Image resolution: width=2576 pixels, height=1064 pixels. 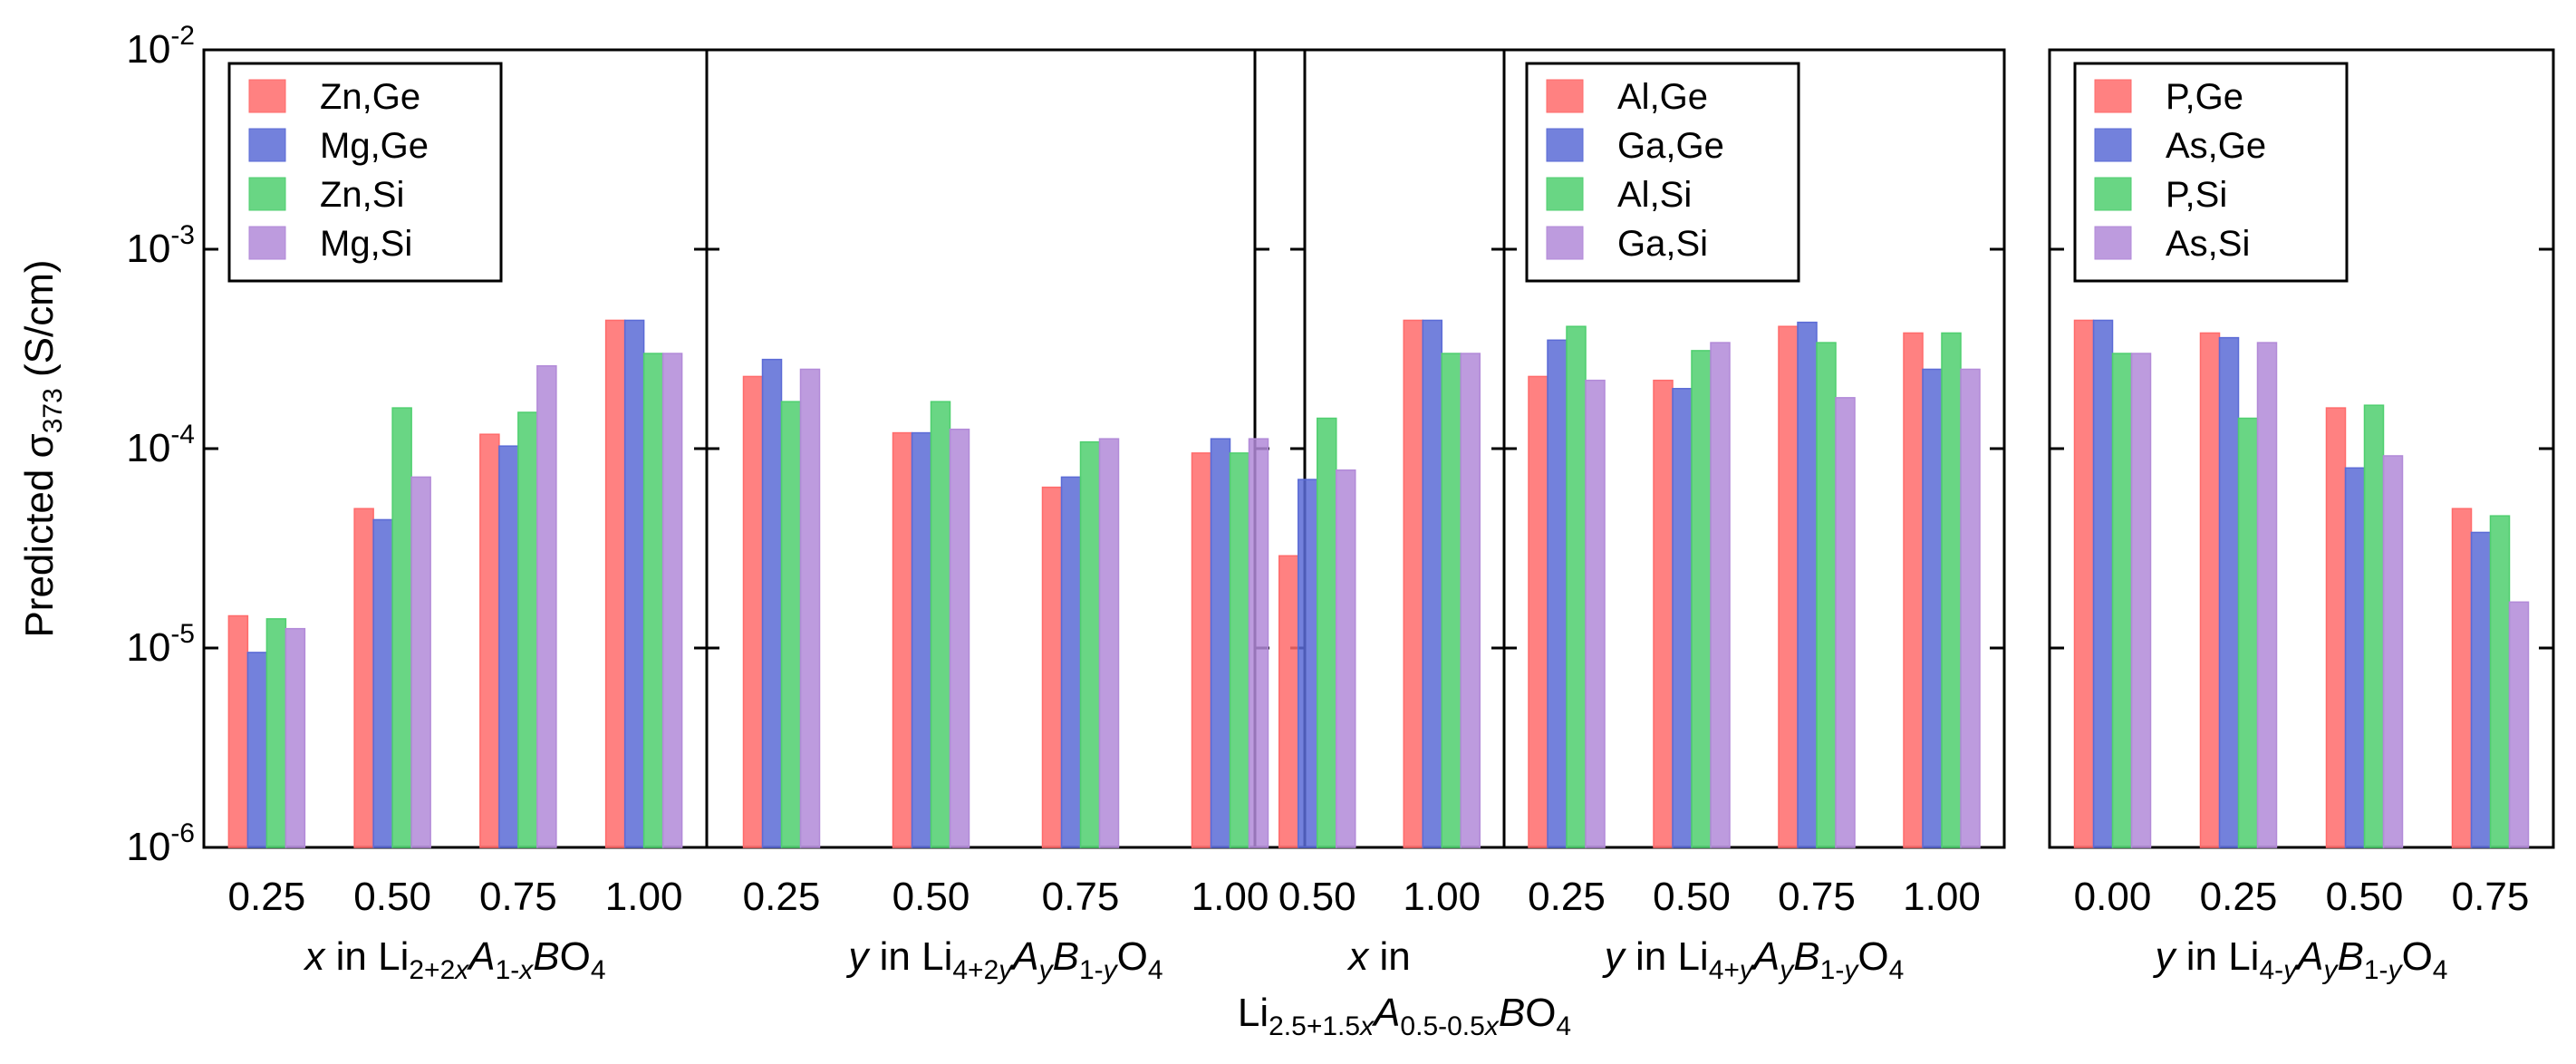 I want to click on legend-label: As,Ge, so click(x=2216, y=146).